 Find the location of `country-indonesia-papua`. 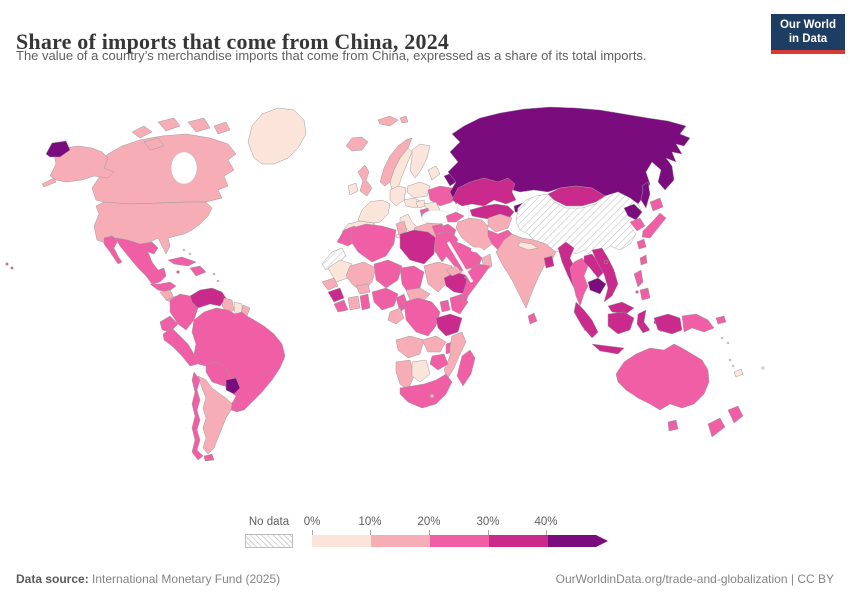

country-indonesia-papua is located at coordinates (668, 324).